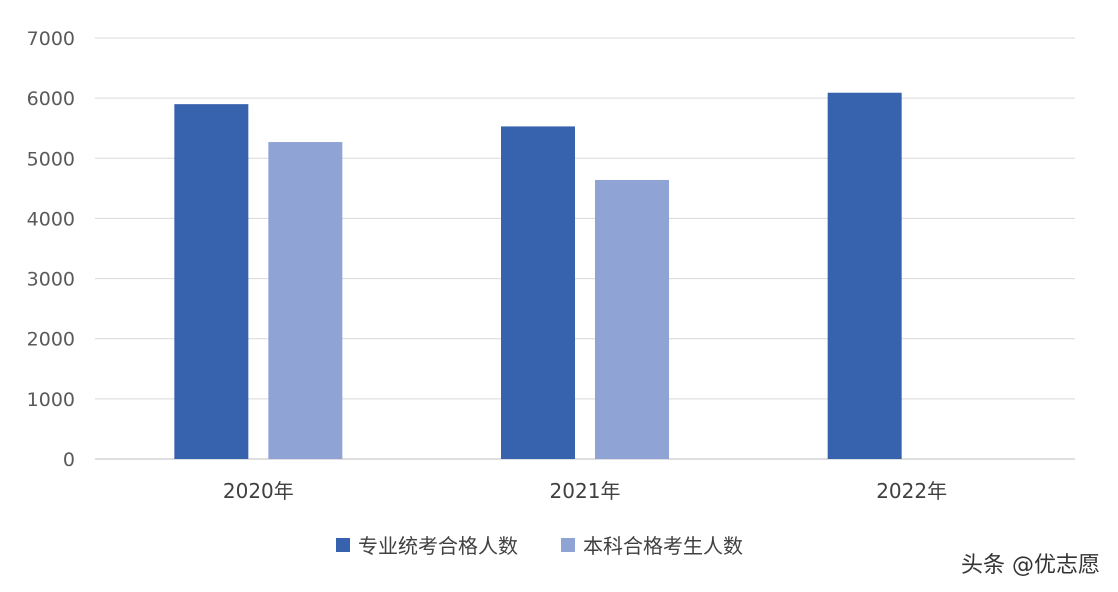  I want to click on x-category-label: 2021年, so click(585, 491).